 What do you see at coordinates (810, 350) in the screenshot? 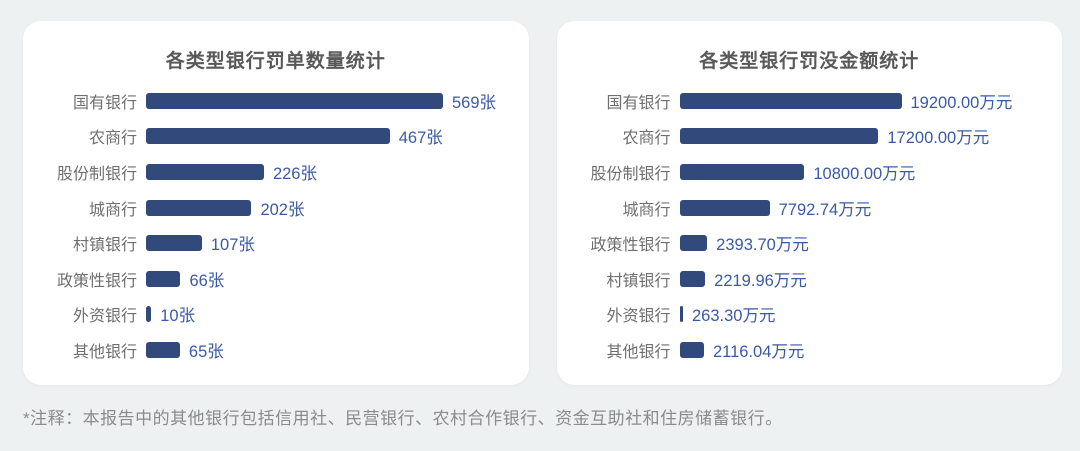
I see `chart-row: 其他银行 2116.04万元` at bounding box center [810, 350].